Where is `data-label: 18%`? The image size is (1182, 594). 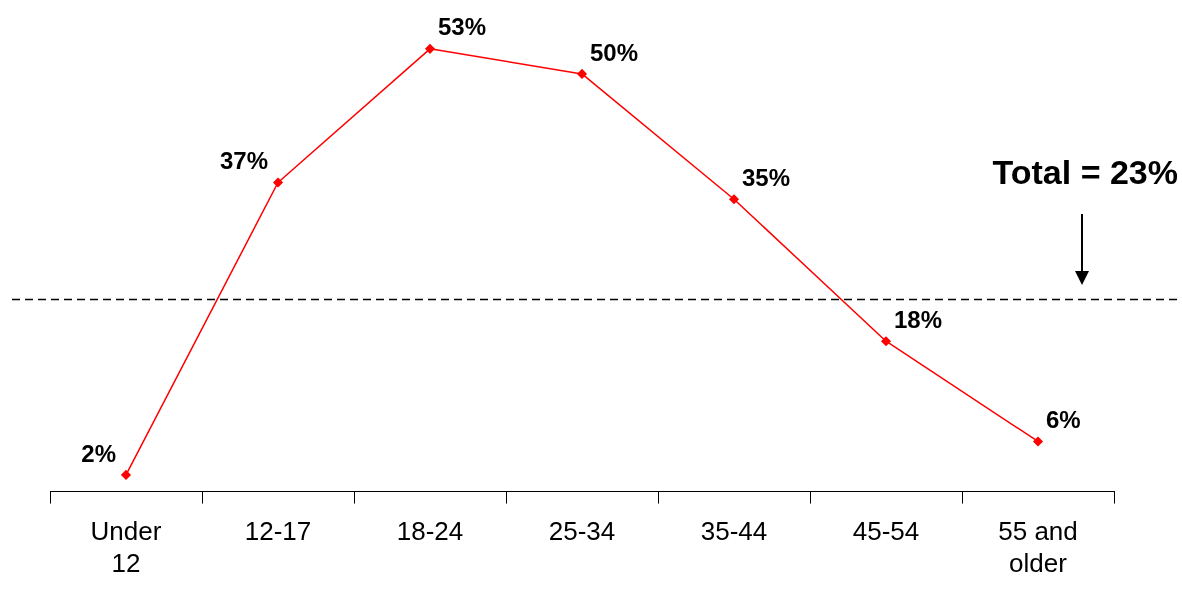
data-label: 18% is located at coordinates (918, 319).